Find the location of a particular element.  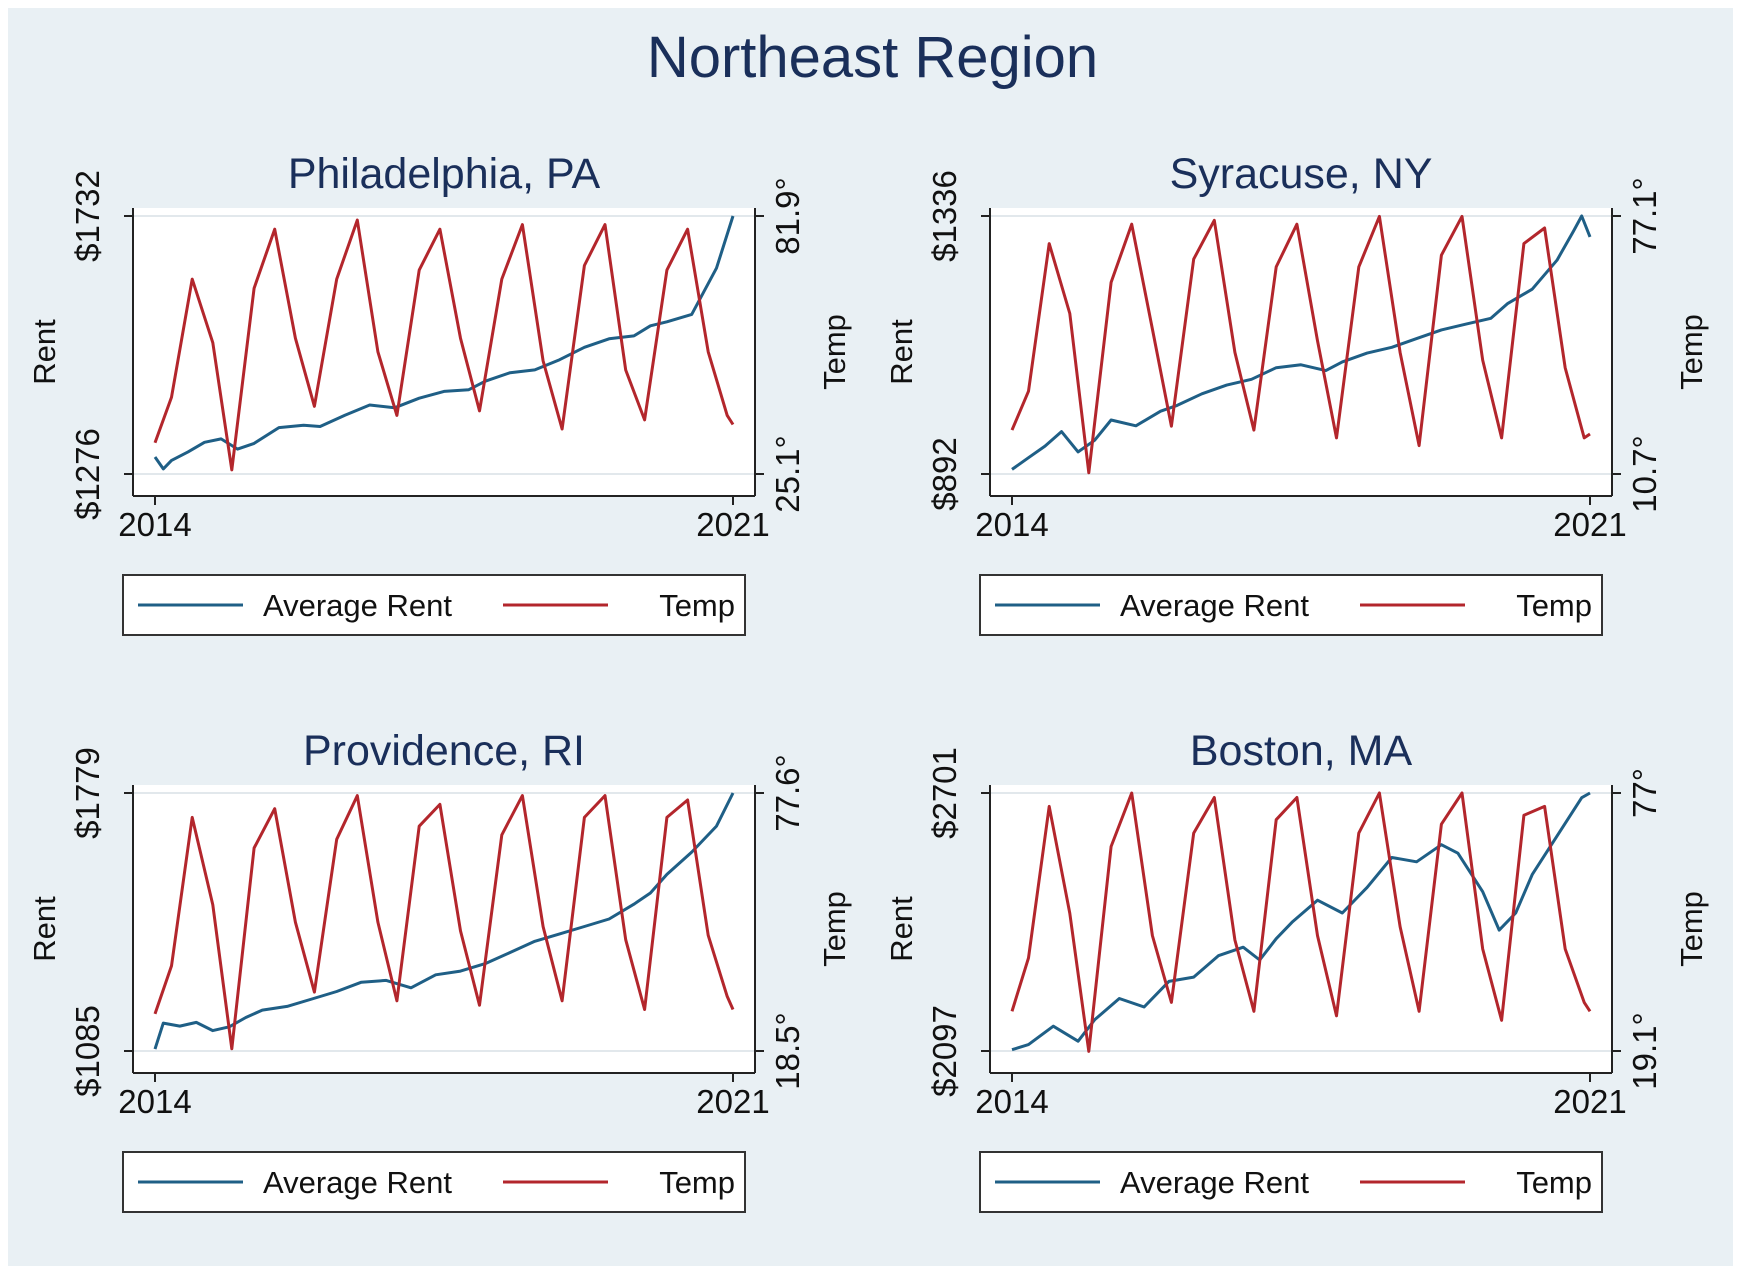

y-tick-label: $2097 is located at coordinates (944, 1051).